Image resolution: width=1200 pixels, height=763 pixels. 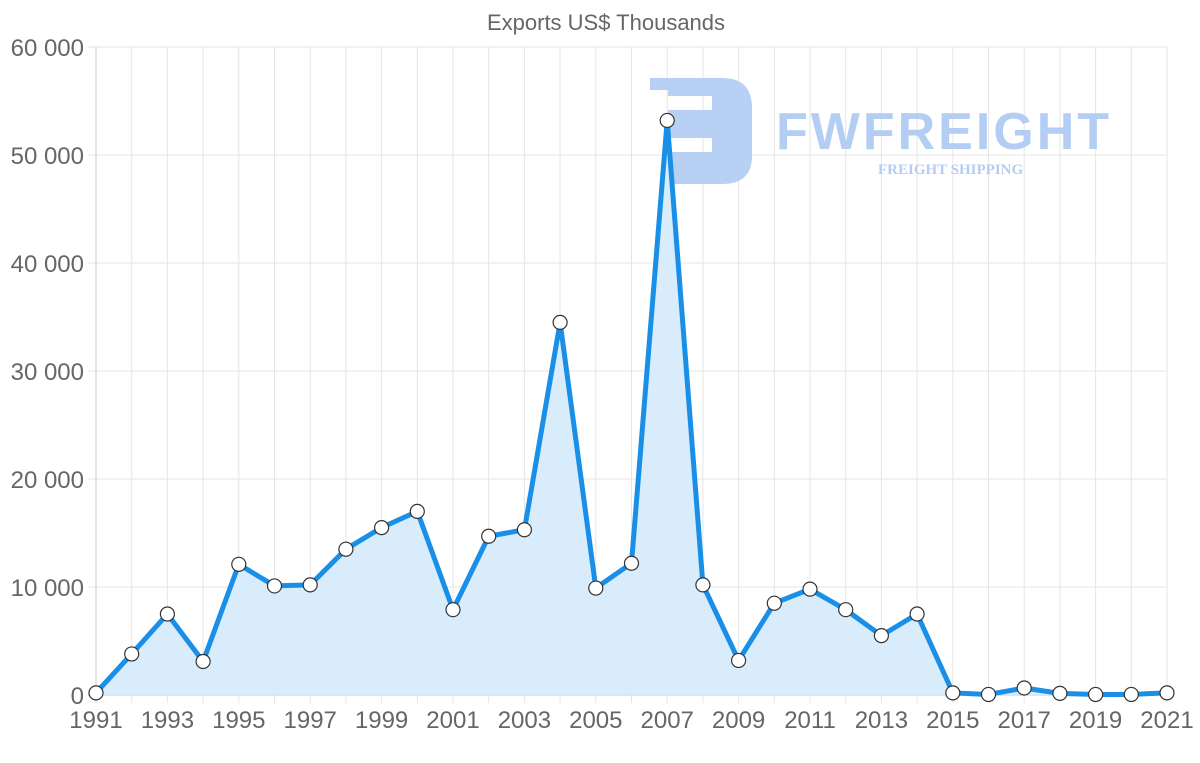 I want to click on x-tick-label: 2015, so click(x=952, y=720).